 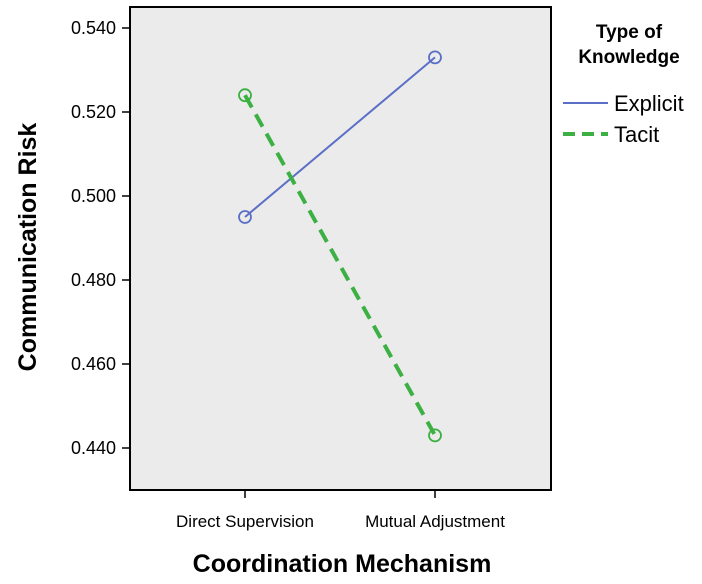 I want to click on y-tick-label: 0.440, so click(x=93, y=448).